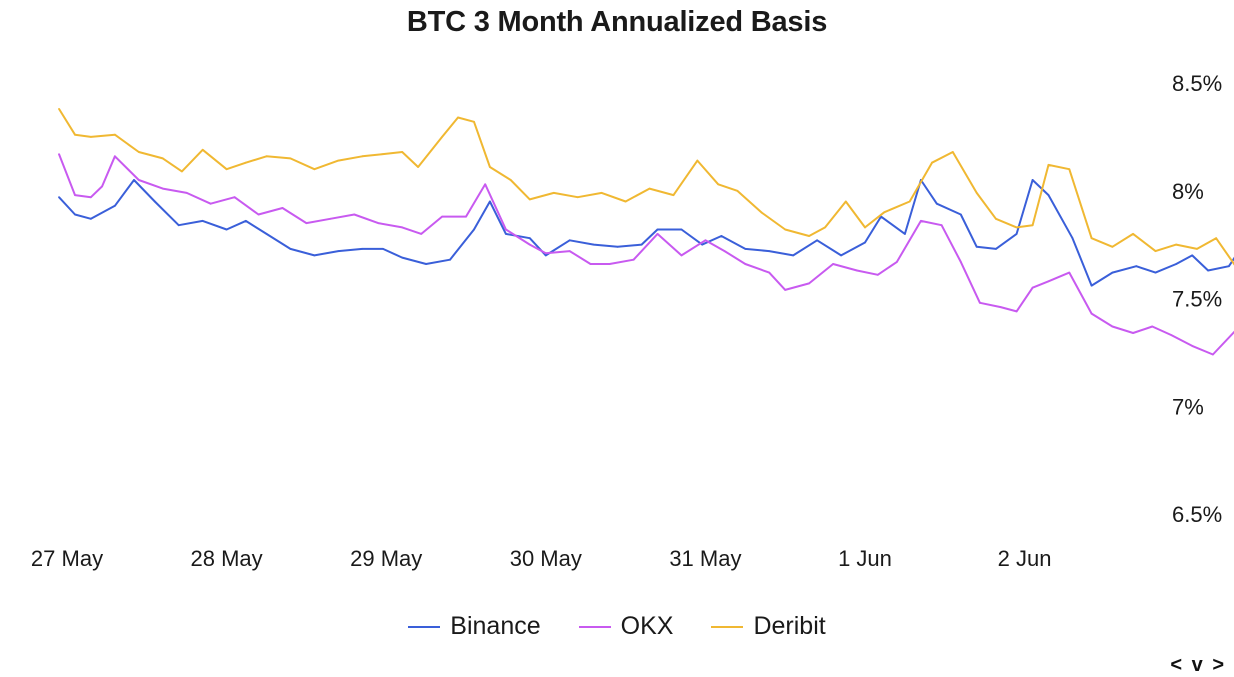 Image resolution: width=1234 pixels, height=677 pixels. Describe the element at coordinates (789, 626) in the screenshot. I see `legend-label-deribit: Deribit` at that location.